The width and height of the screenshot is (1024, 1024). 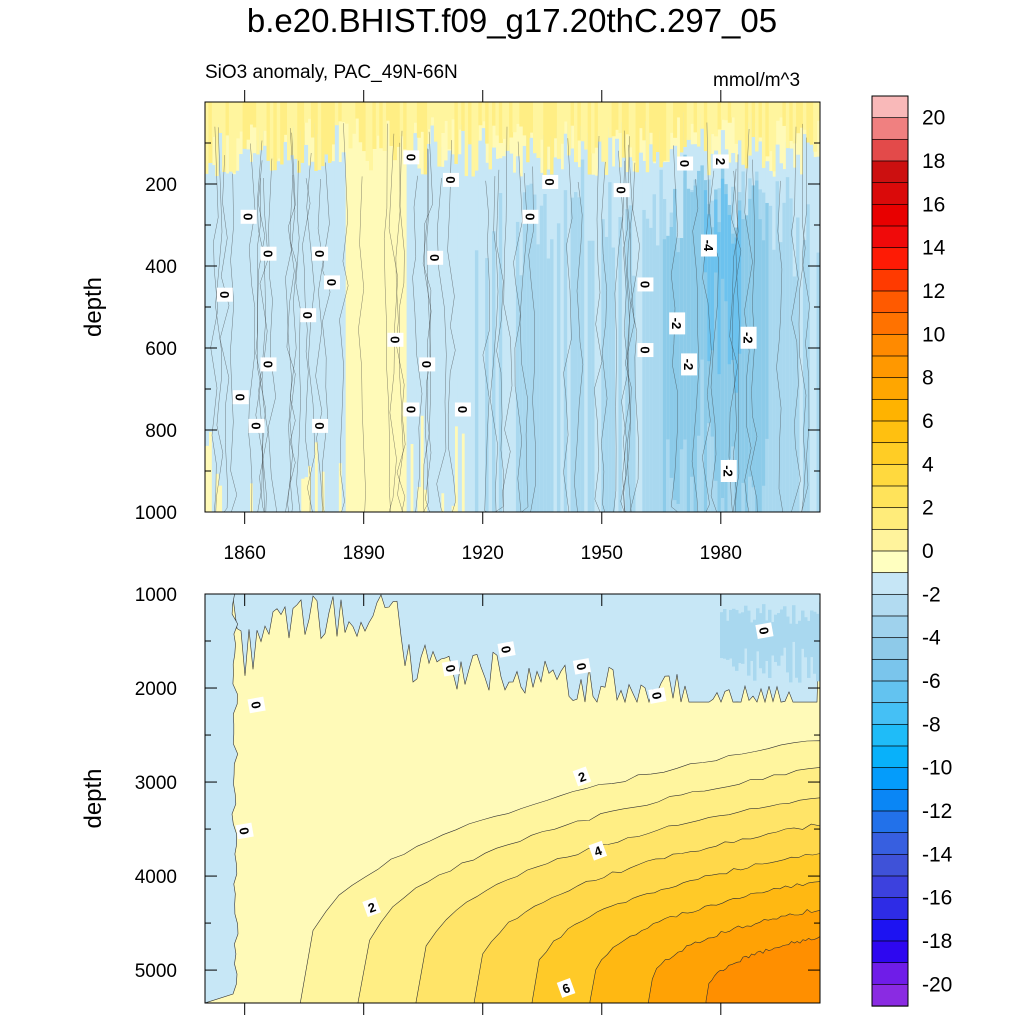 What do you see at coordinates (762, 969) in the screenshot?
I see `positive-band` at bounding box center [762, 969].